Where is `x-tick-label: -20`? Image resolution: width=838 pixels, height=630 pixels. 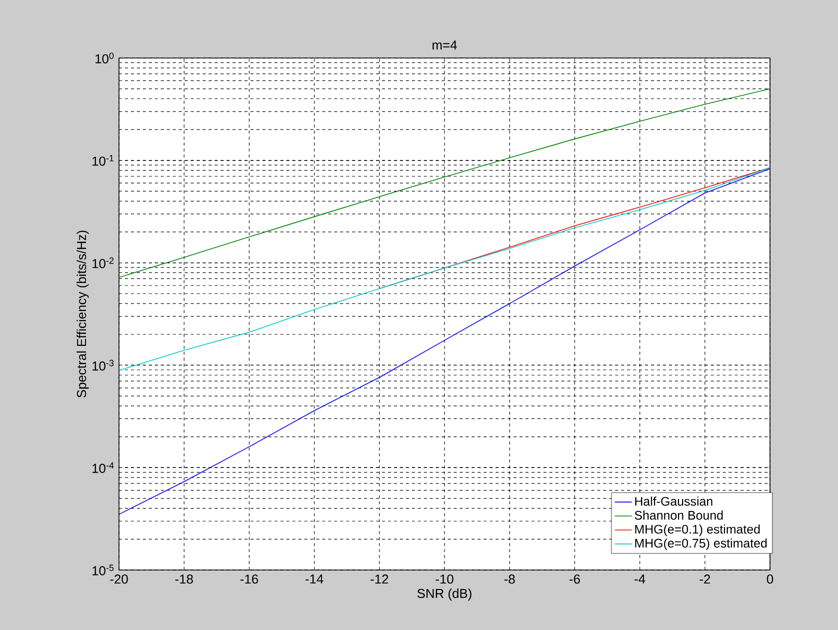
x-tick-label: -20 is located at coordinates (119, 579).